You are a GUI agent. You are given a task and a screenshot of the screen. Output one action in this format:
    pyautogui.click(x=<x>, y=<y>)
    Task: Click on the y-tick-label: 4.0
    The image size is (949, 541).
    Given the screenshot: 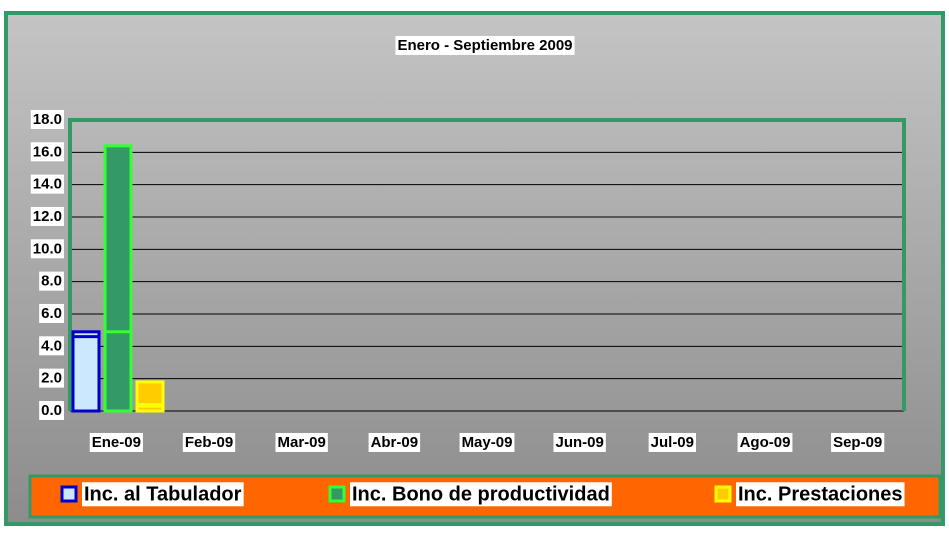 What is the action you would take?
    pyautogui.click(x=51, y=345)
    